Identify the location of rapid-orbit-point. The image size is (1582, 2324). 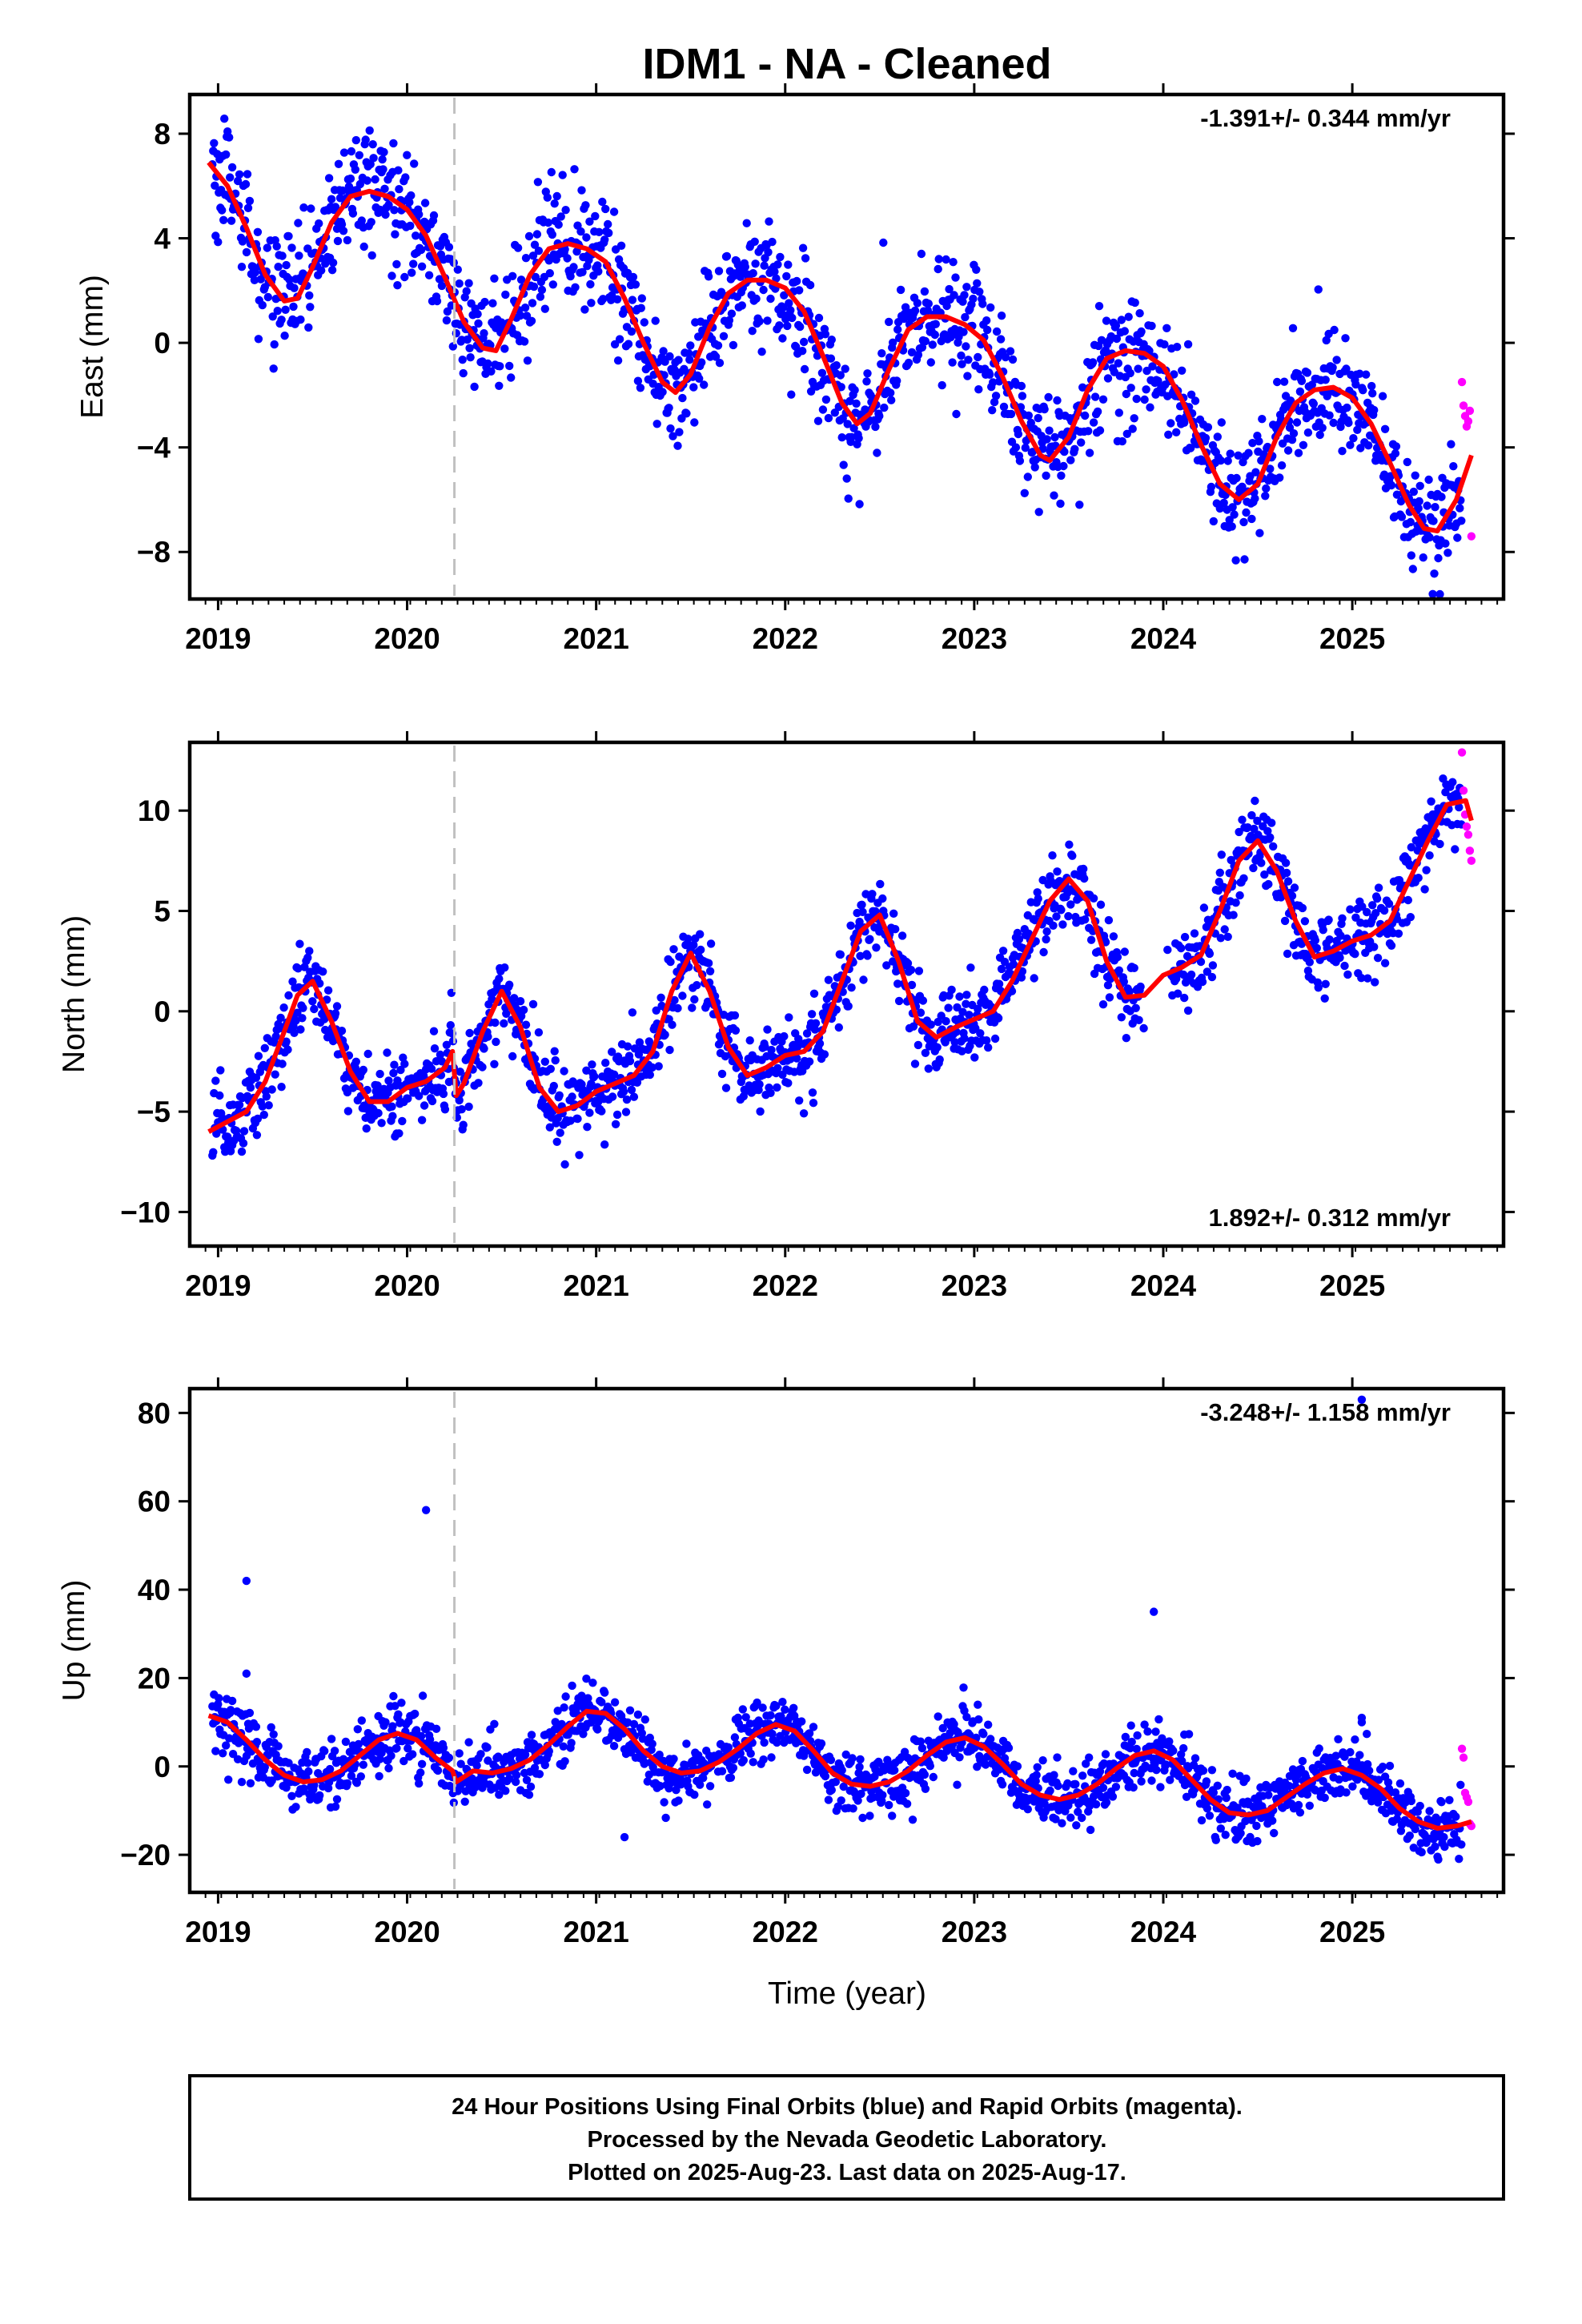
(1470, 411).